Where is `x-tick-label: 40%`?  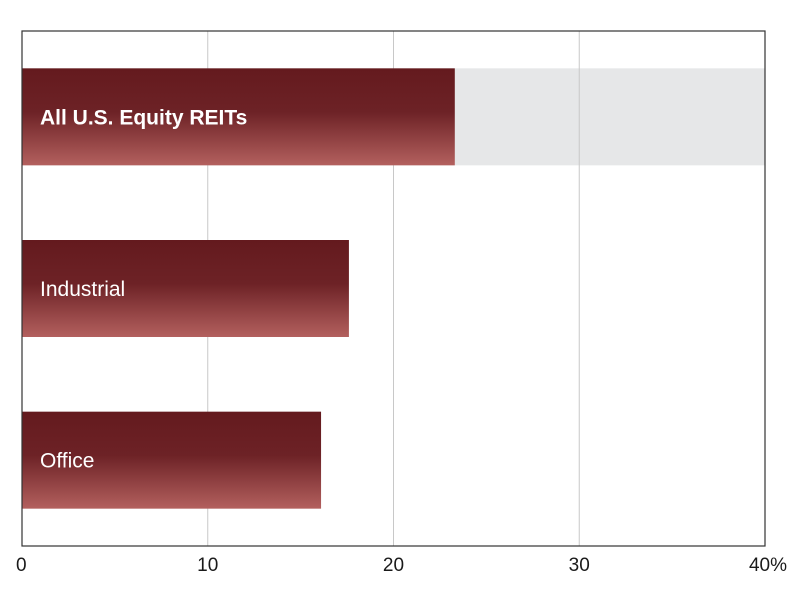
x-tick-label: 40% is located at coordinates (768, 565).